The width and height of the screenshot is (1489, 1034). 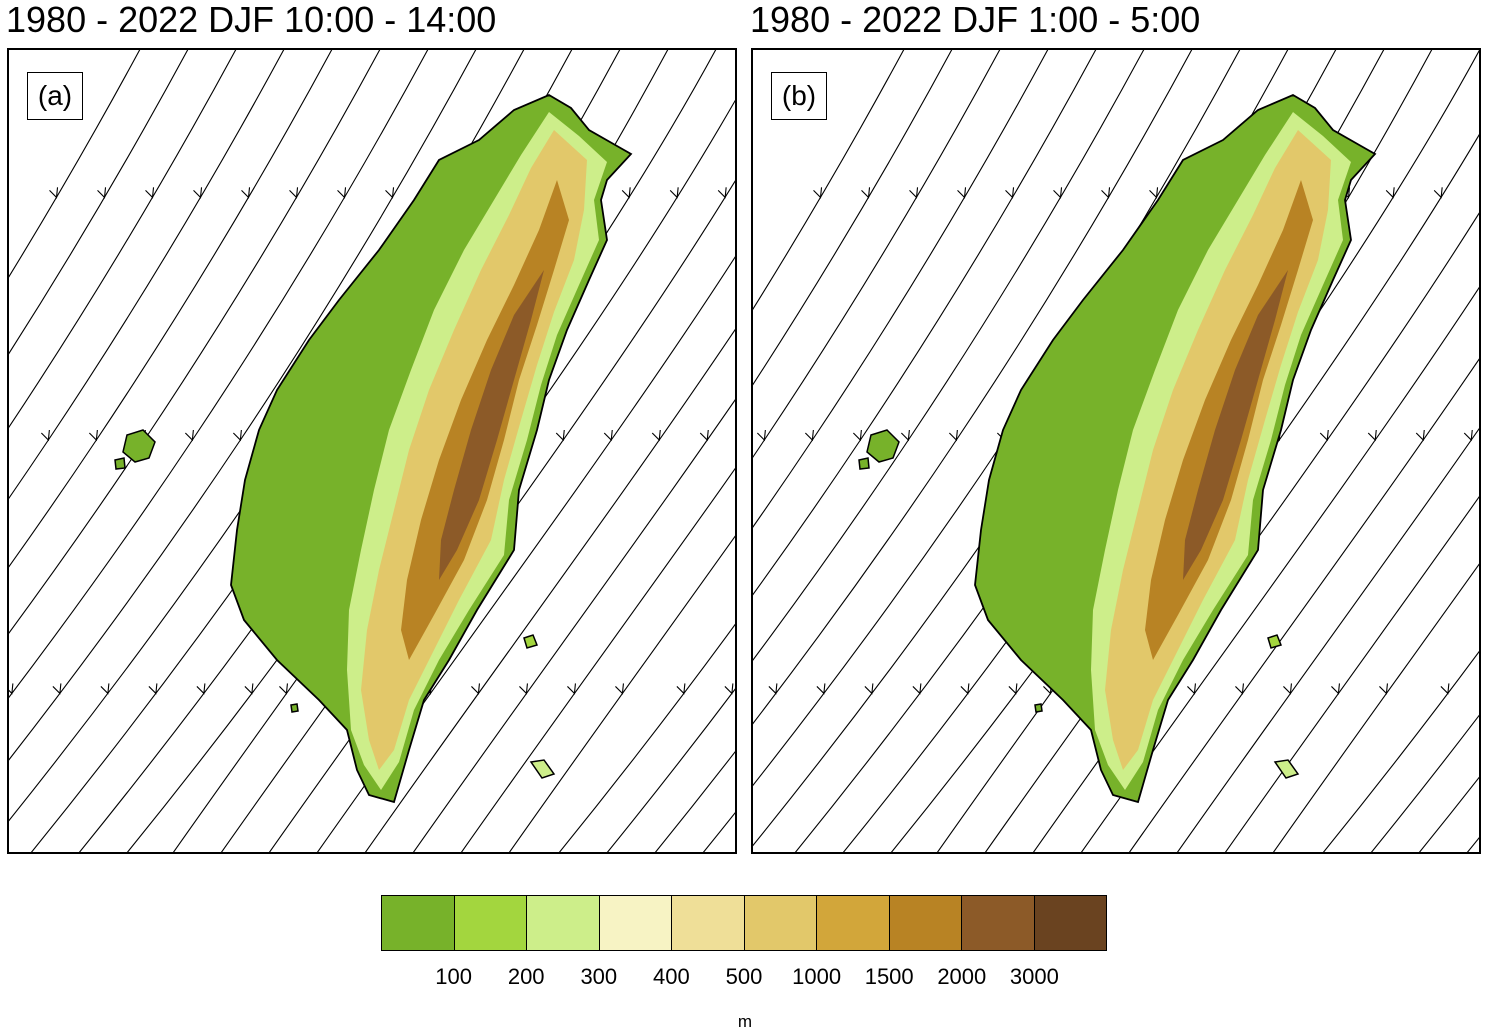 What do you see at coordinates (889, 976) in the screenshot?
I see `colorbar-tick-label: 1500` at bounding box center [889, 976].